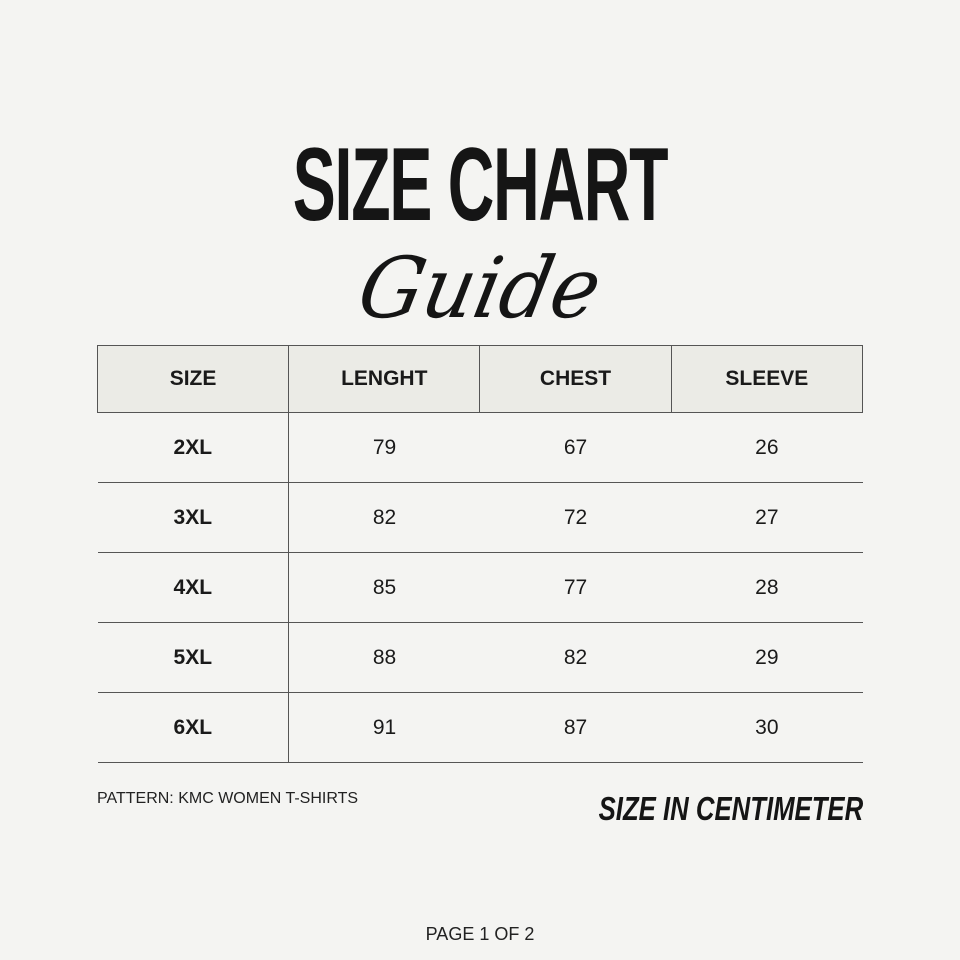 The image size is (960, 960). What do you see at coordinates (767, 517) in the screenshot?
I see `cell-sleeve: 27` at bounding box center [767, 517].